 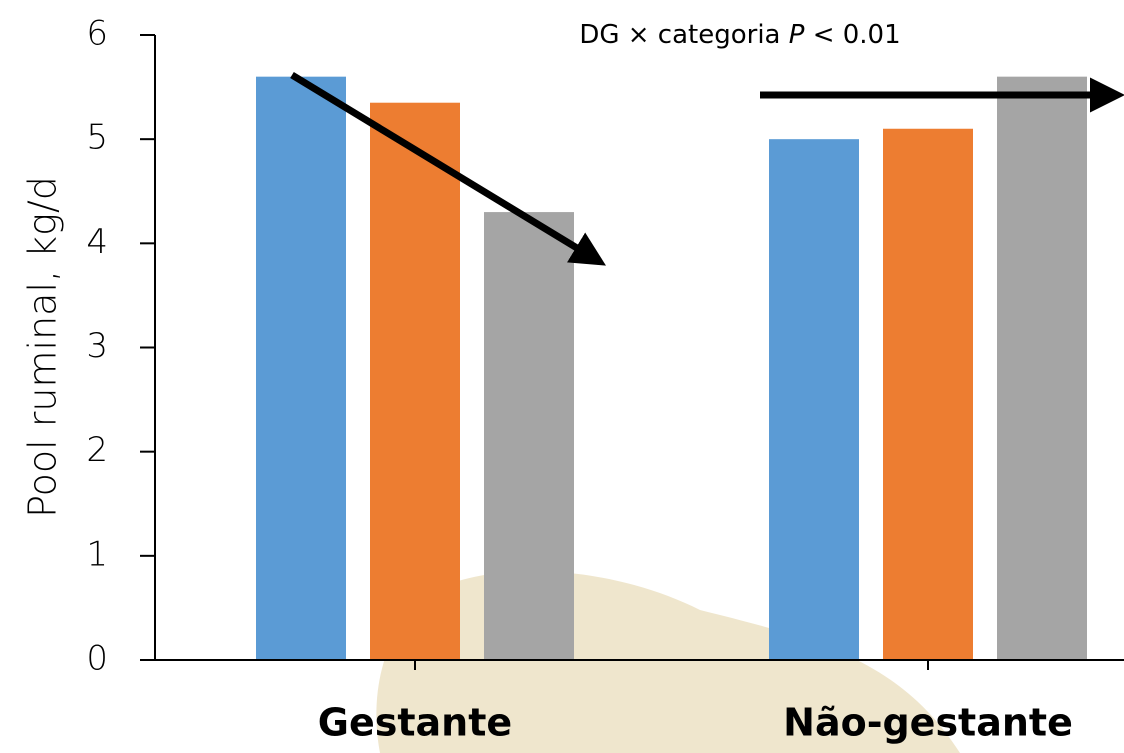 I want to click on trend-arrow, so click(x=448, y=169).